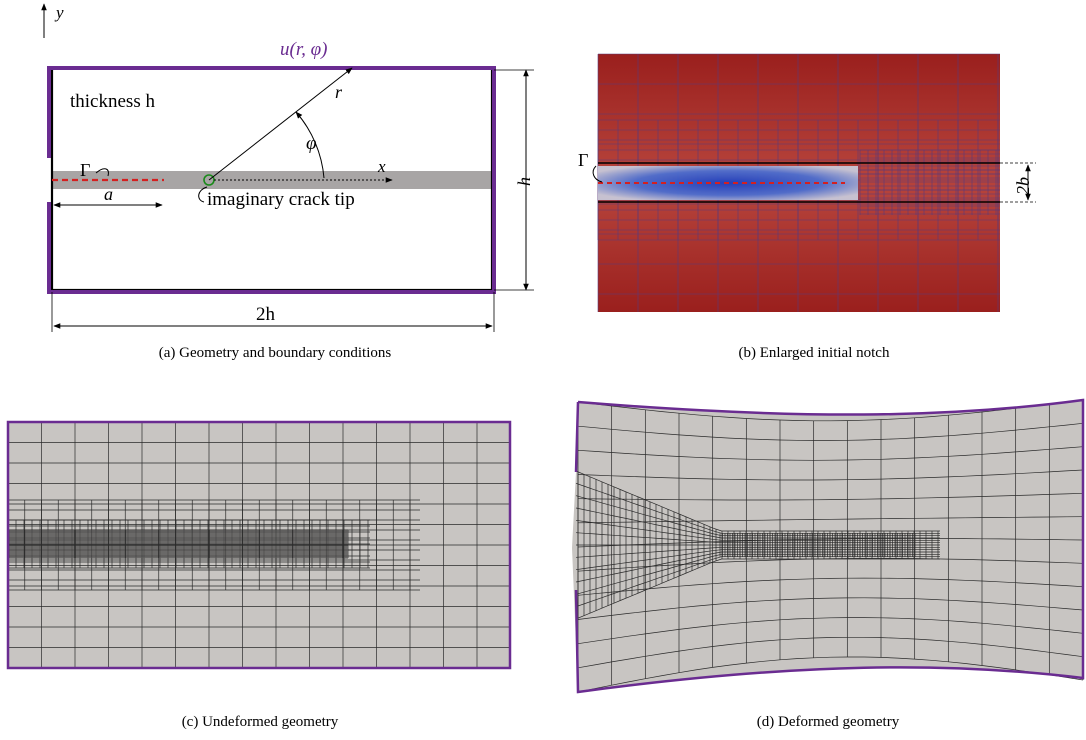 The width and height of the screenshot is (1086, 740). I want to click on phi-arc, so click(310, 145).